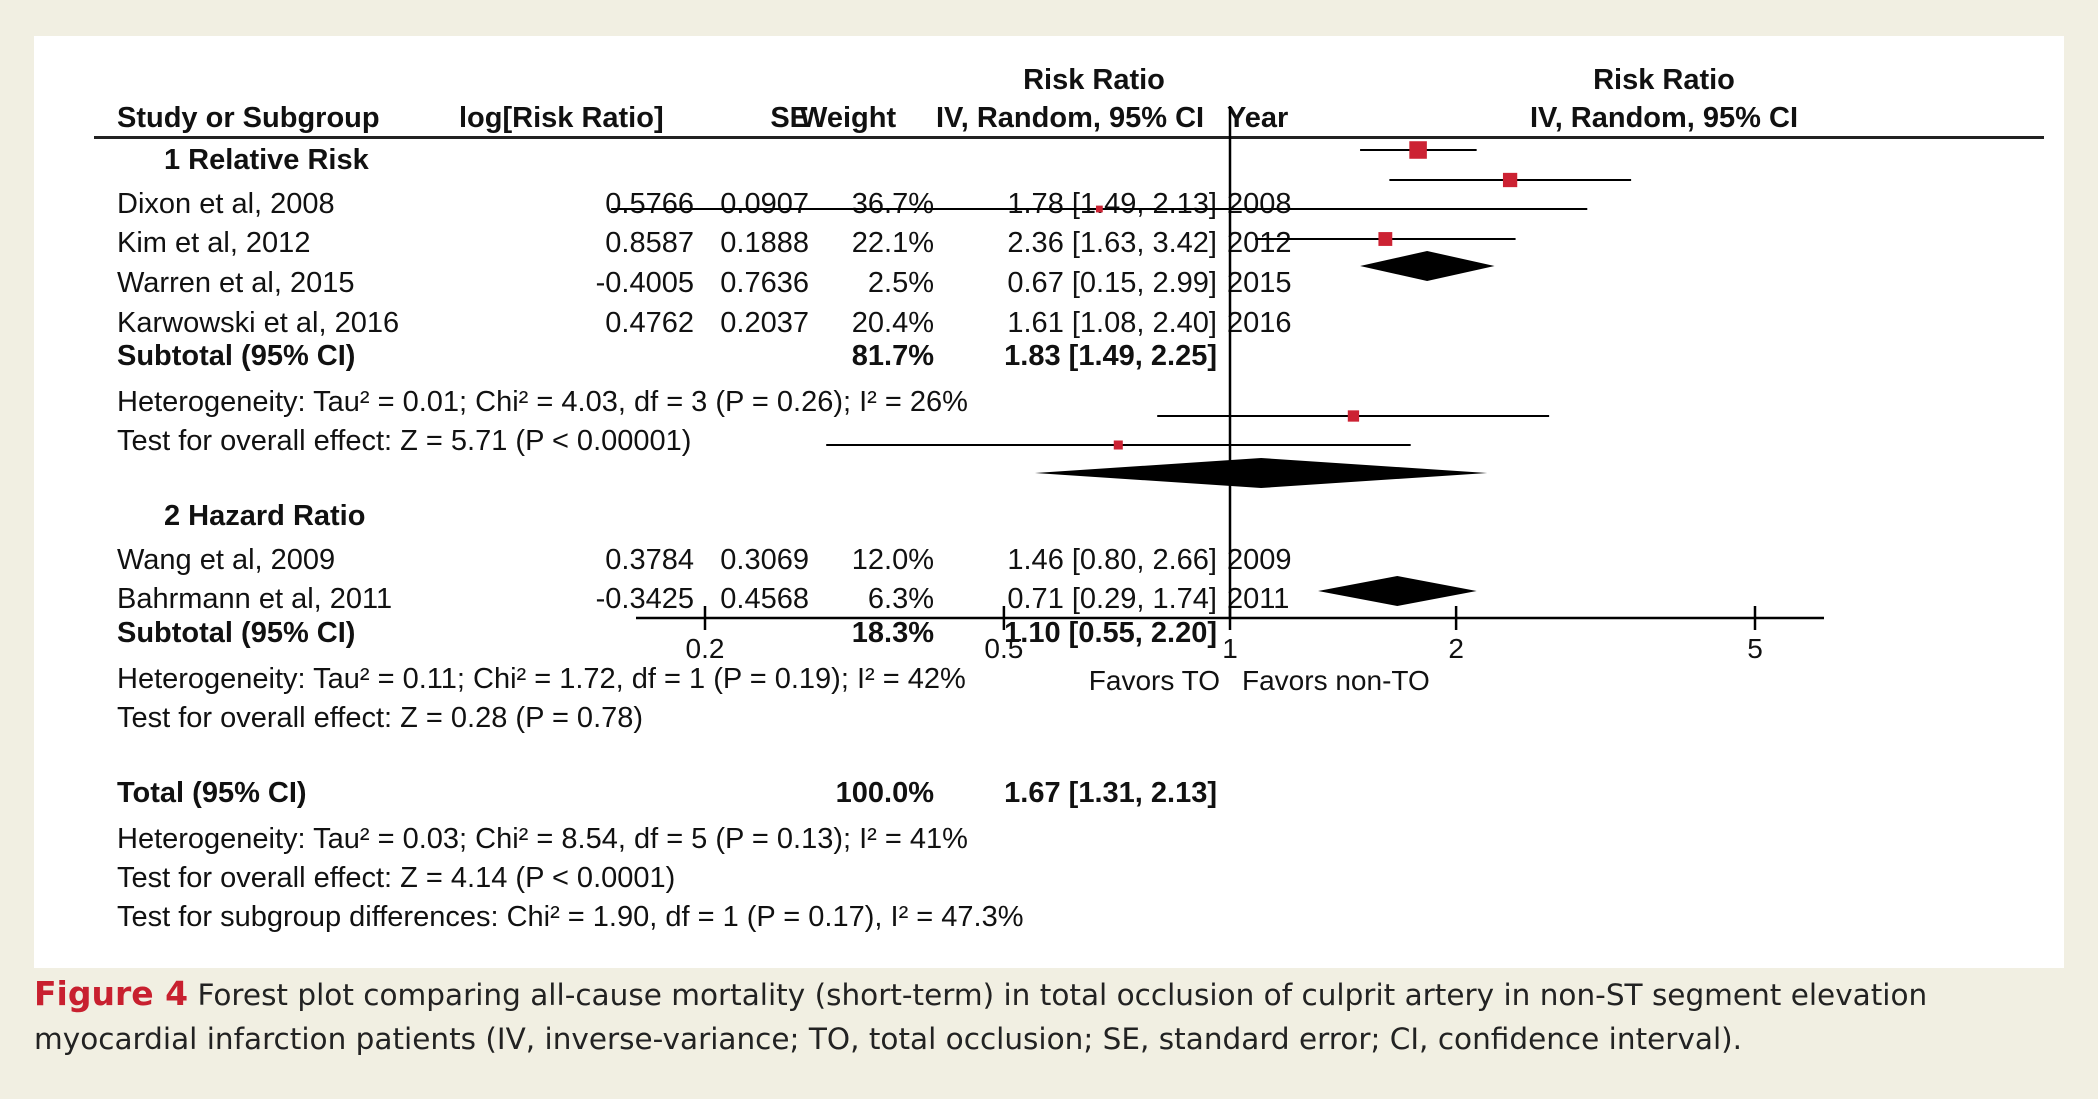 The height and width of the screenshot is (1099, 2098). I want to click on study-ci: 1.46 [0.80, 2.66], so click(1112, 560).